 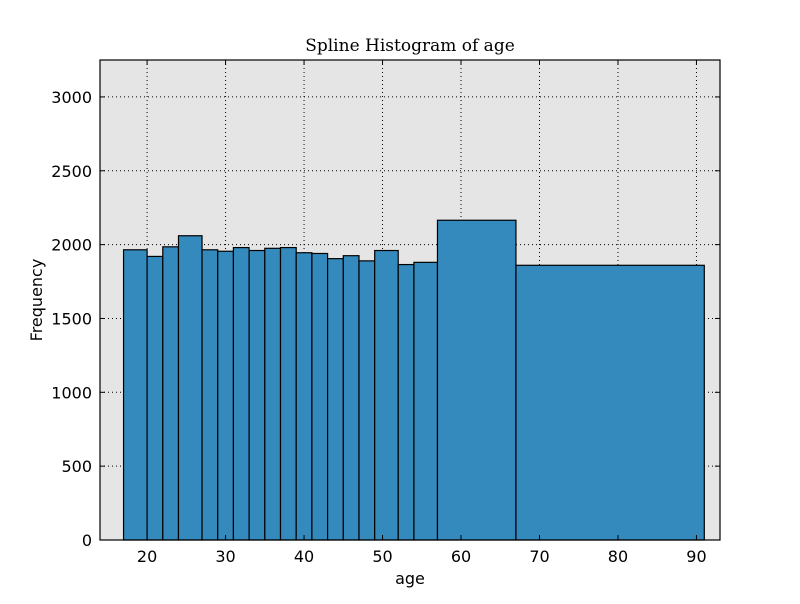 What do you see at coordinates (225, 556) in the screenshot?
I see `x-tick-label: 30` at bounding box center [225, 556].